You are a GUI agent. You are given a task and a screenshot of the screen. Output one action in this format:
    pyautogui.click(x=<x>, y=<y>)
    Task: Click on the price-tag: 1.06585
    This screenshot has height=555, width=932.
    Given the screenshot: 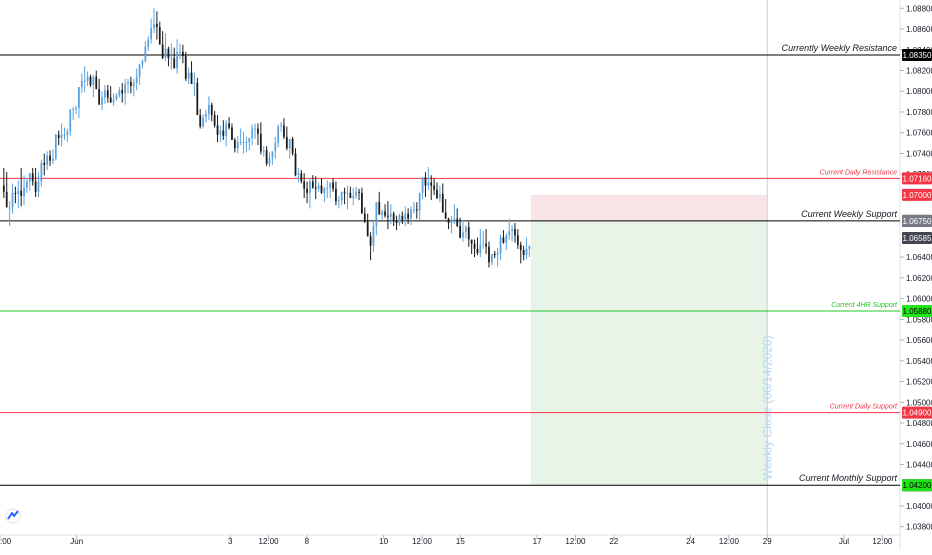 What is the action you would take?
    pyautogui.click(x=917, y=237)
    